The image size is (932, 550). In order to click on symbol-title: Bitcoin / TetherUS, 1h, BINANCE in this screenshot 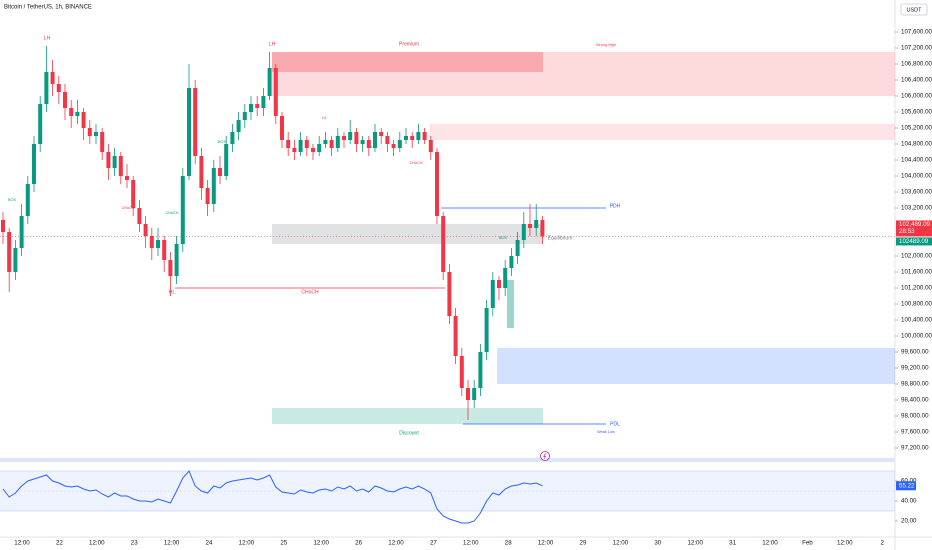, I will do `click(48, 8)`.